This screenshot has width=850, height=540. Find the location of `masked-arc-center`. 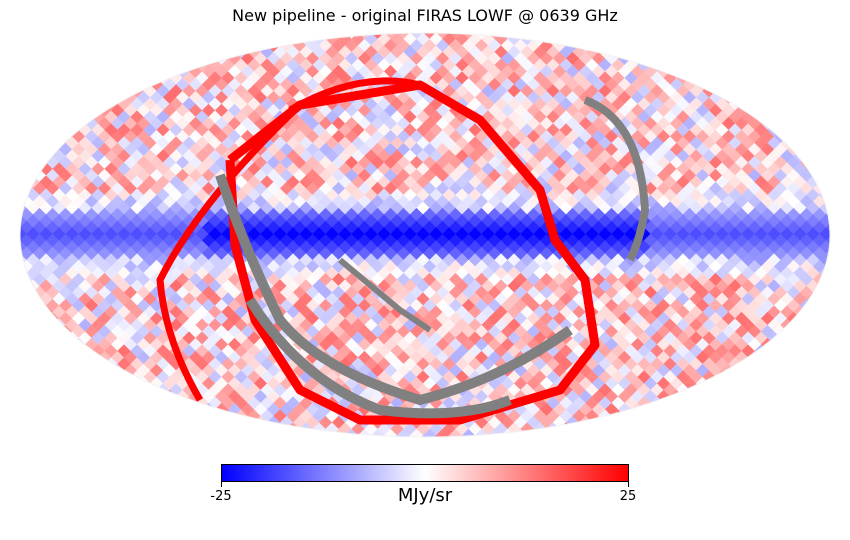

masked-arc-center is located at coordinates (385, 295).